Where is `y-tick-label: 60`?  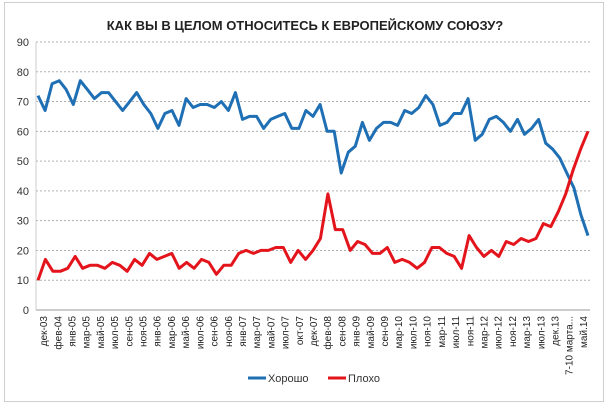
y-tick-label: 60 is located at coordinates (23, 132).